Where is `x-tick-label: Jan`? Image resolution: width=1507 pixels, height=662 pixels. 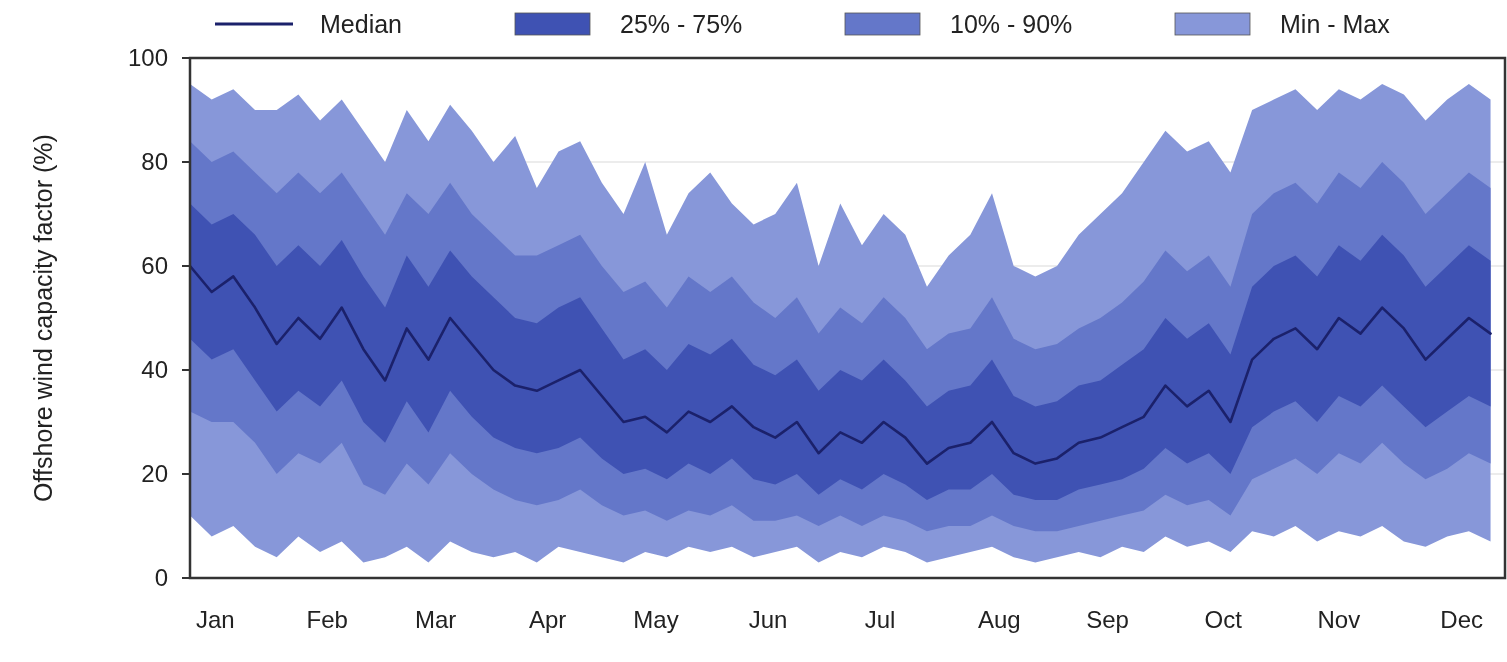 x-tick-label: Jan is located at coordinates (215, 619).